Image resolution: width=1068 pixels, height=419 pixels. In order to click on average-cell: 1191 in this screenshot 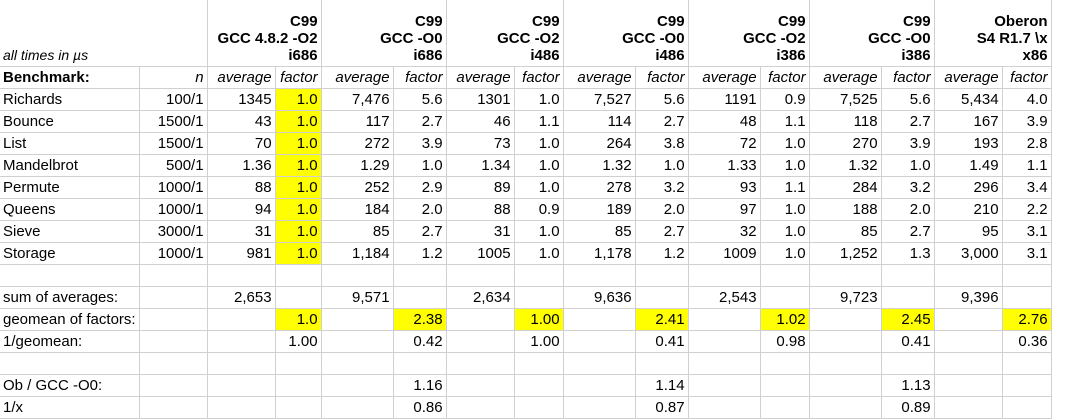, I will do `click(724, 99)`.